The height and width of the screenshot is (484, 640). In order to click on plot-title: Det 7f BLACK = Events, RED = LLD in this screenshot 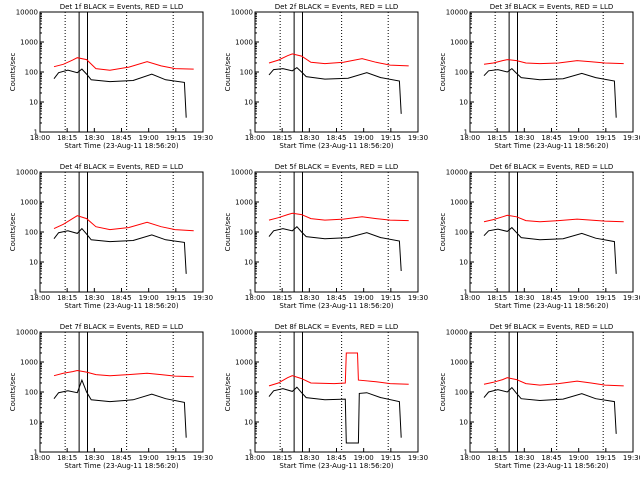, I will do `click(121, 327)`.